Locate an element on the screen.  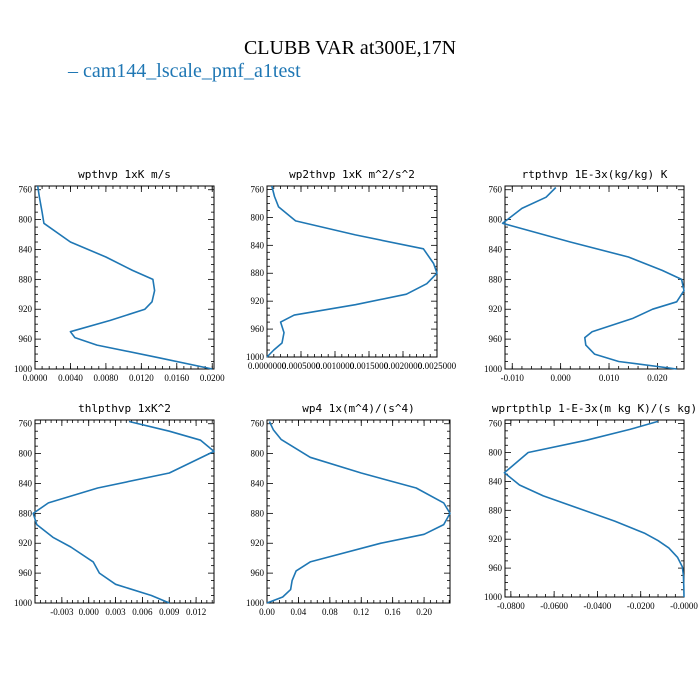
x-tick-label: 0.0080 is located at coordinates (106, 378).